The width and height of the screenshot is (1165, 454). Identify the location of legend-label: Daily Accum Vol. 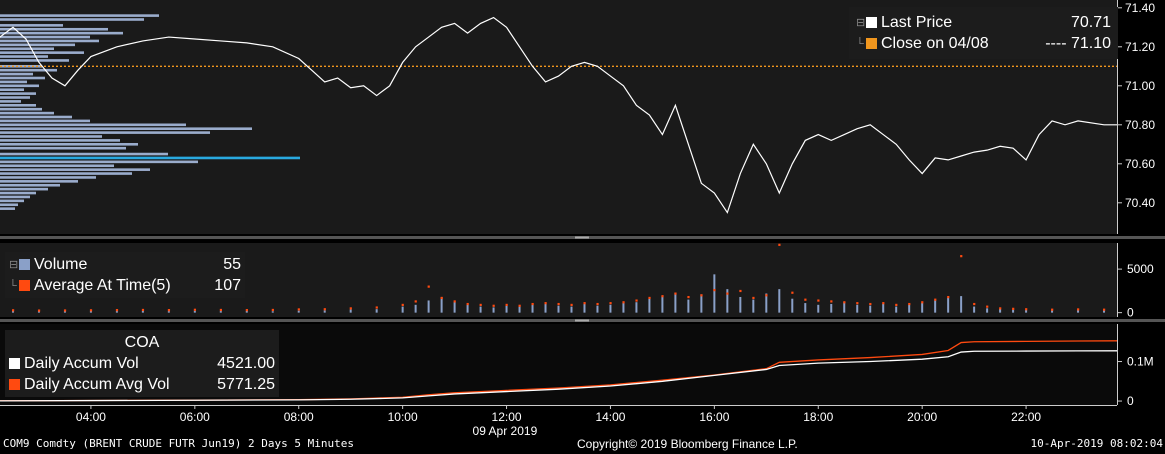
(81, 363).